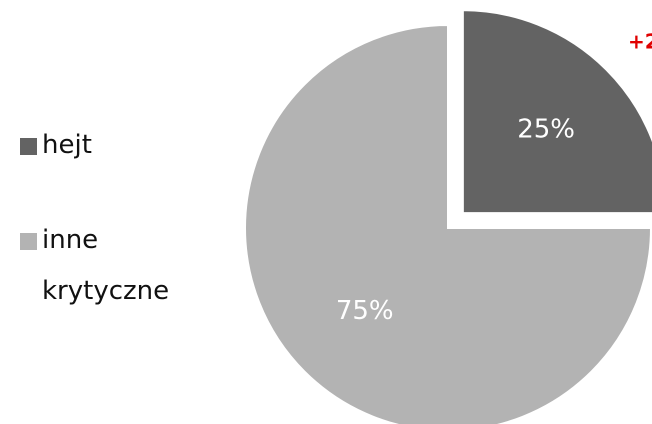  Describe the element at coordinates (106, 265) in the screenshot. I see `legend-label: inne krytyczne` at that location.